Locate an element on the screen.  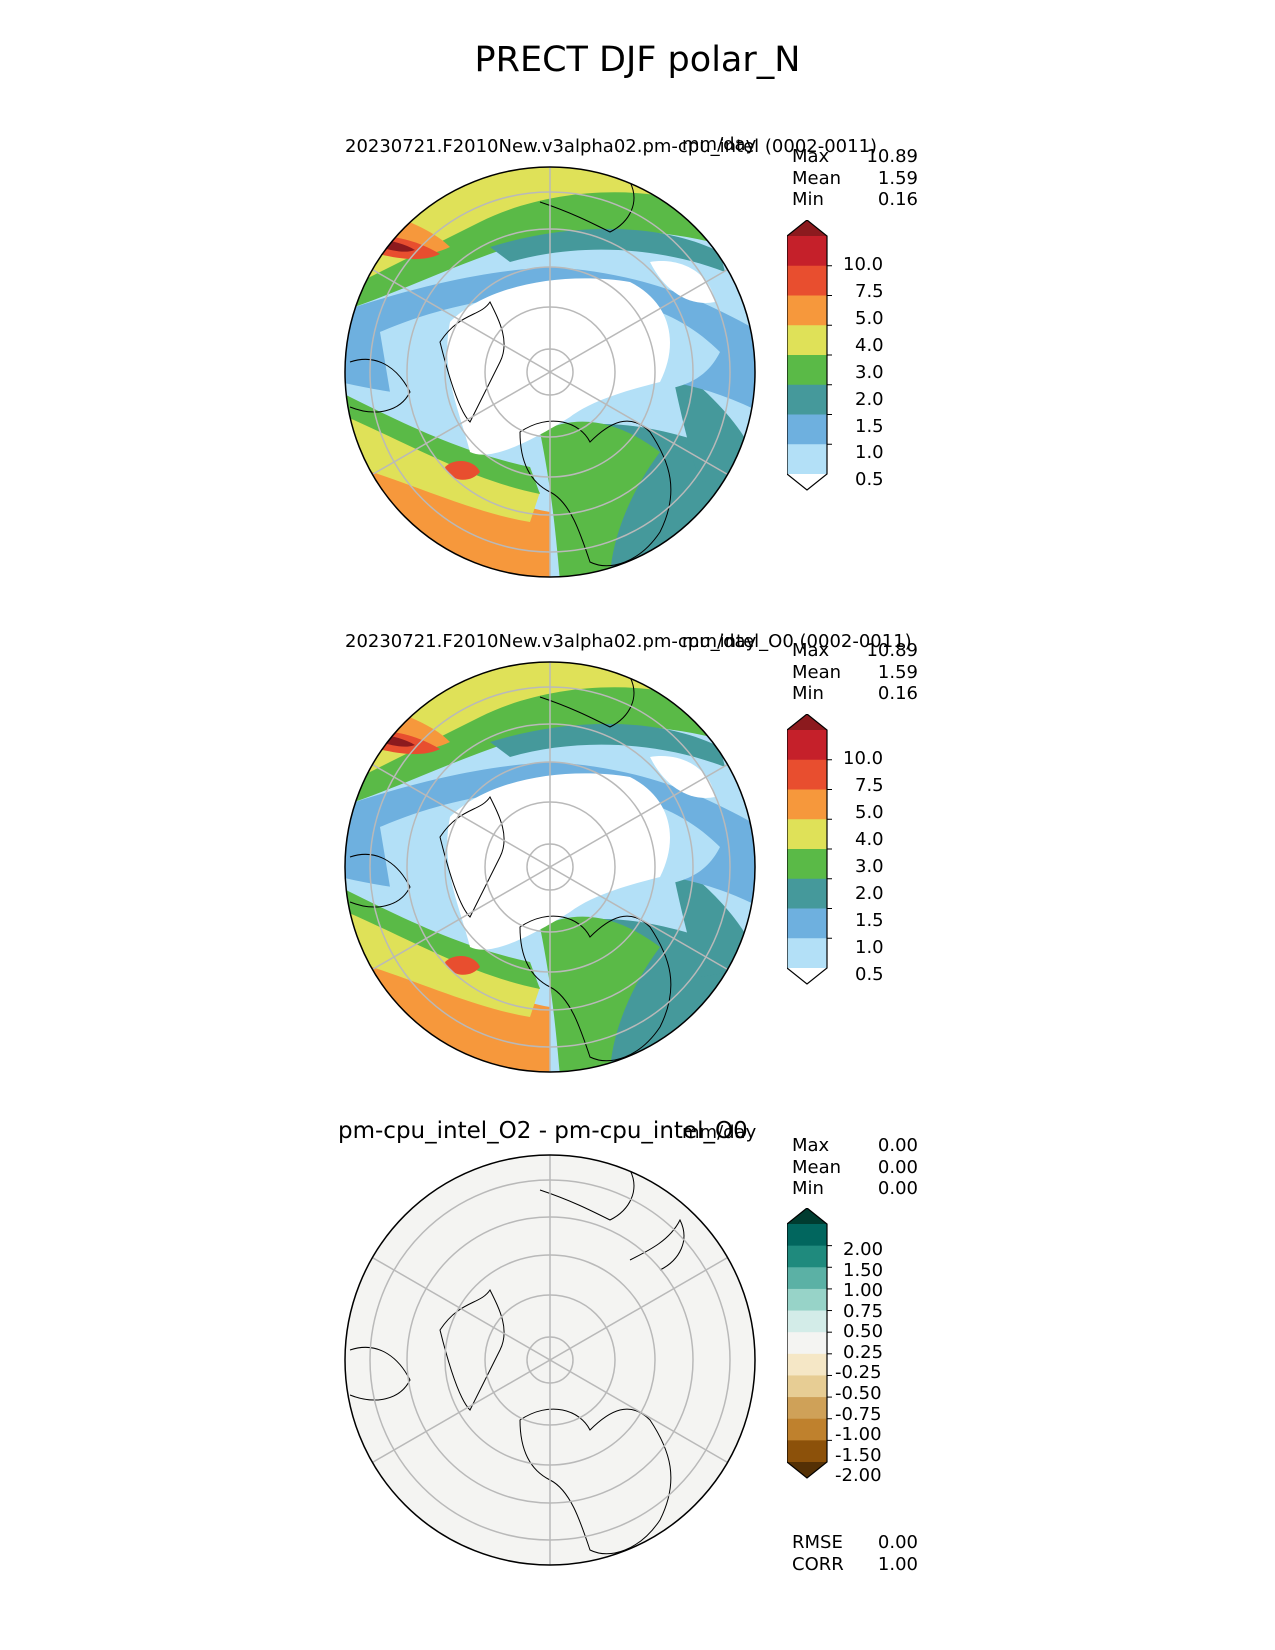
colorbar-tick-label: -0.25 is located at coordinates (858, 1372).